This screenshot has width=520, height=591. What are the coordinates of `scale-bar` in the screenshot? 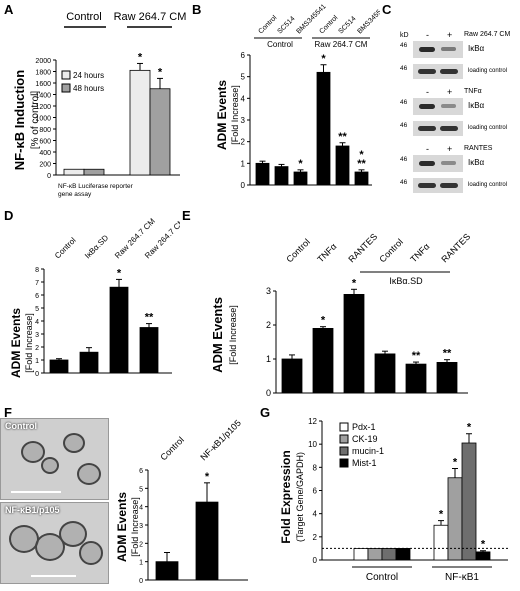 It's located at (53, 576).